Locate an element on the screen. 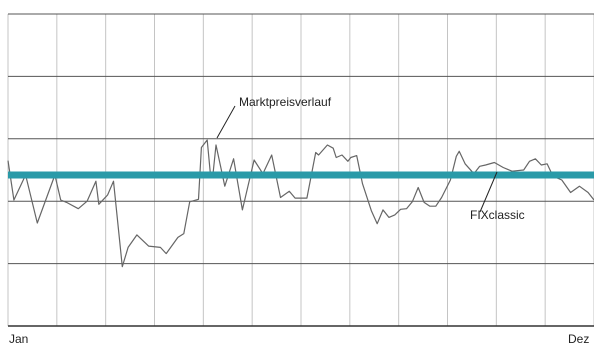 The height and width of the screenshot is (352, 594). market-annotation-leader is located at coordinates (226, 122).